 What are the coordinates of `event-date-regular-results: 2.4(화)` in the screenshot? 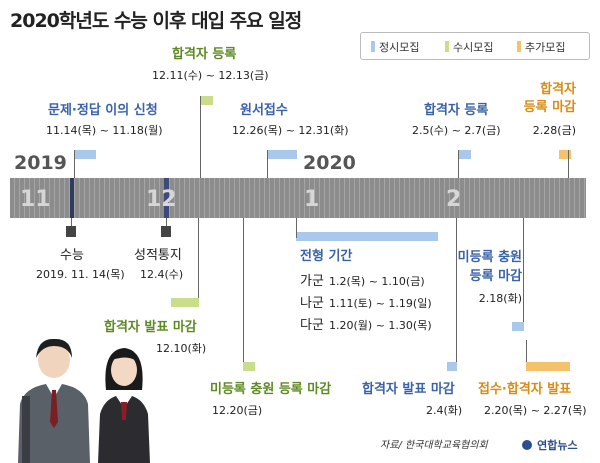 It's located at (444, 410).